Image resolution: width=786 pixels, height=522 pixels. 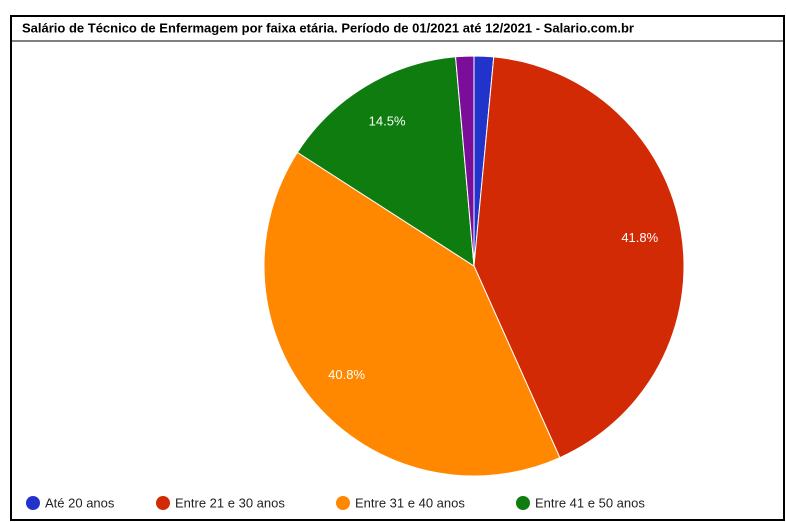 I want to click on data-label: 14.5%, so click(x=387, y=121).